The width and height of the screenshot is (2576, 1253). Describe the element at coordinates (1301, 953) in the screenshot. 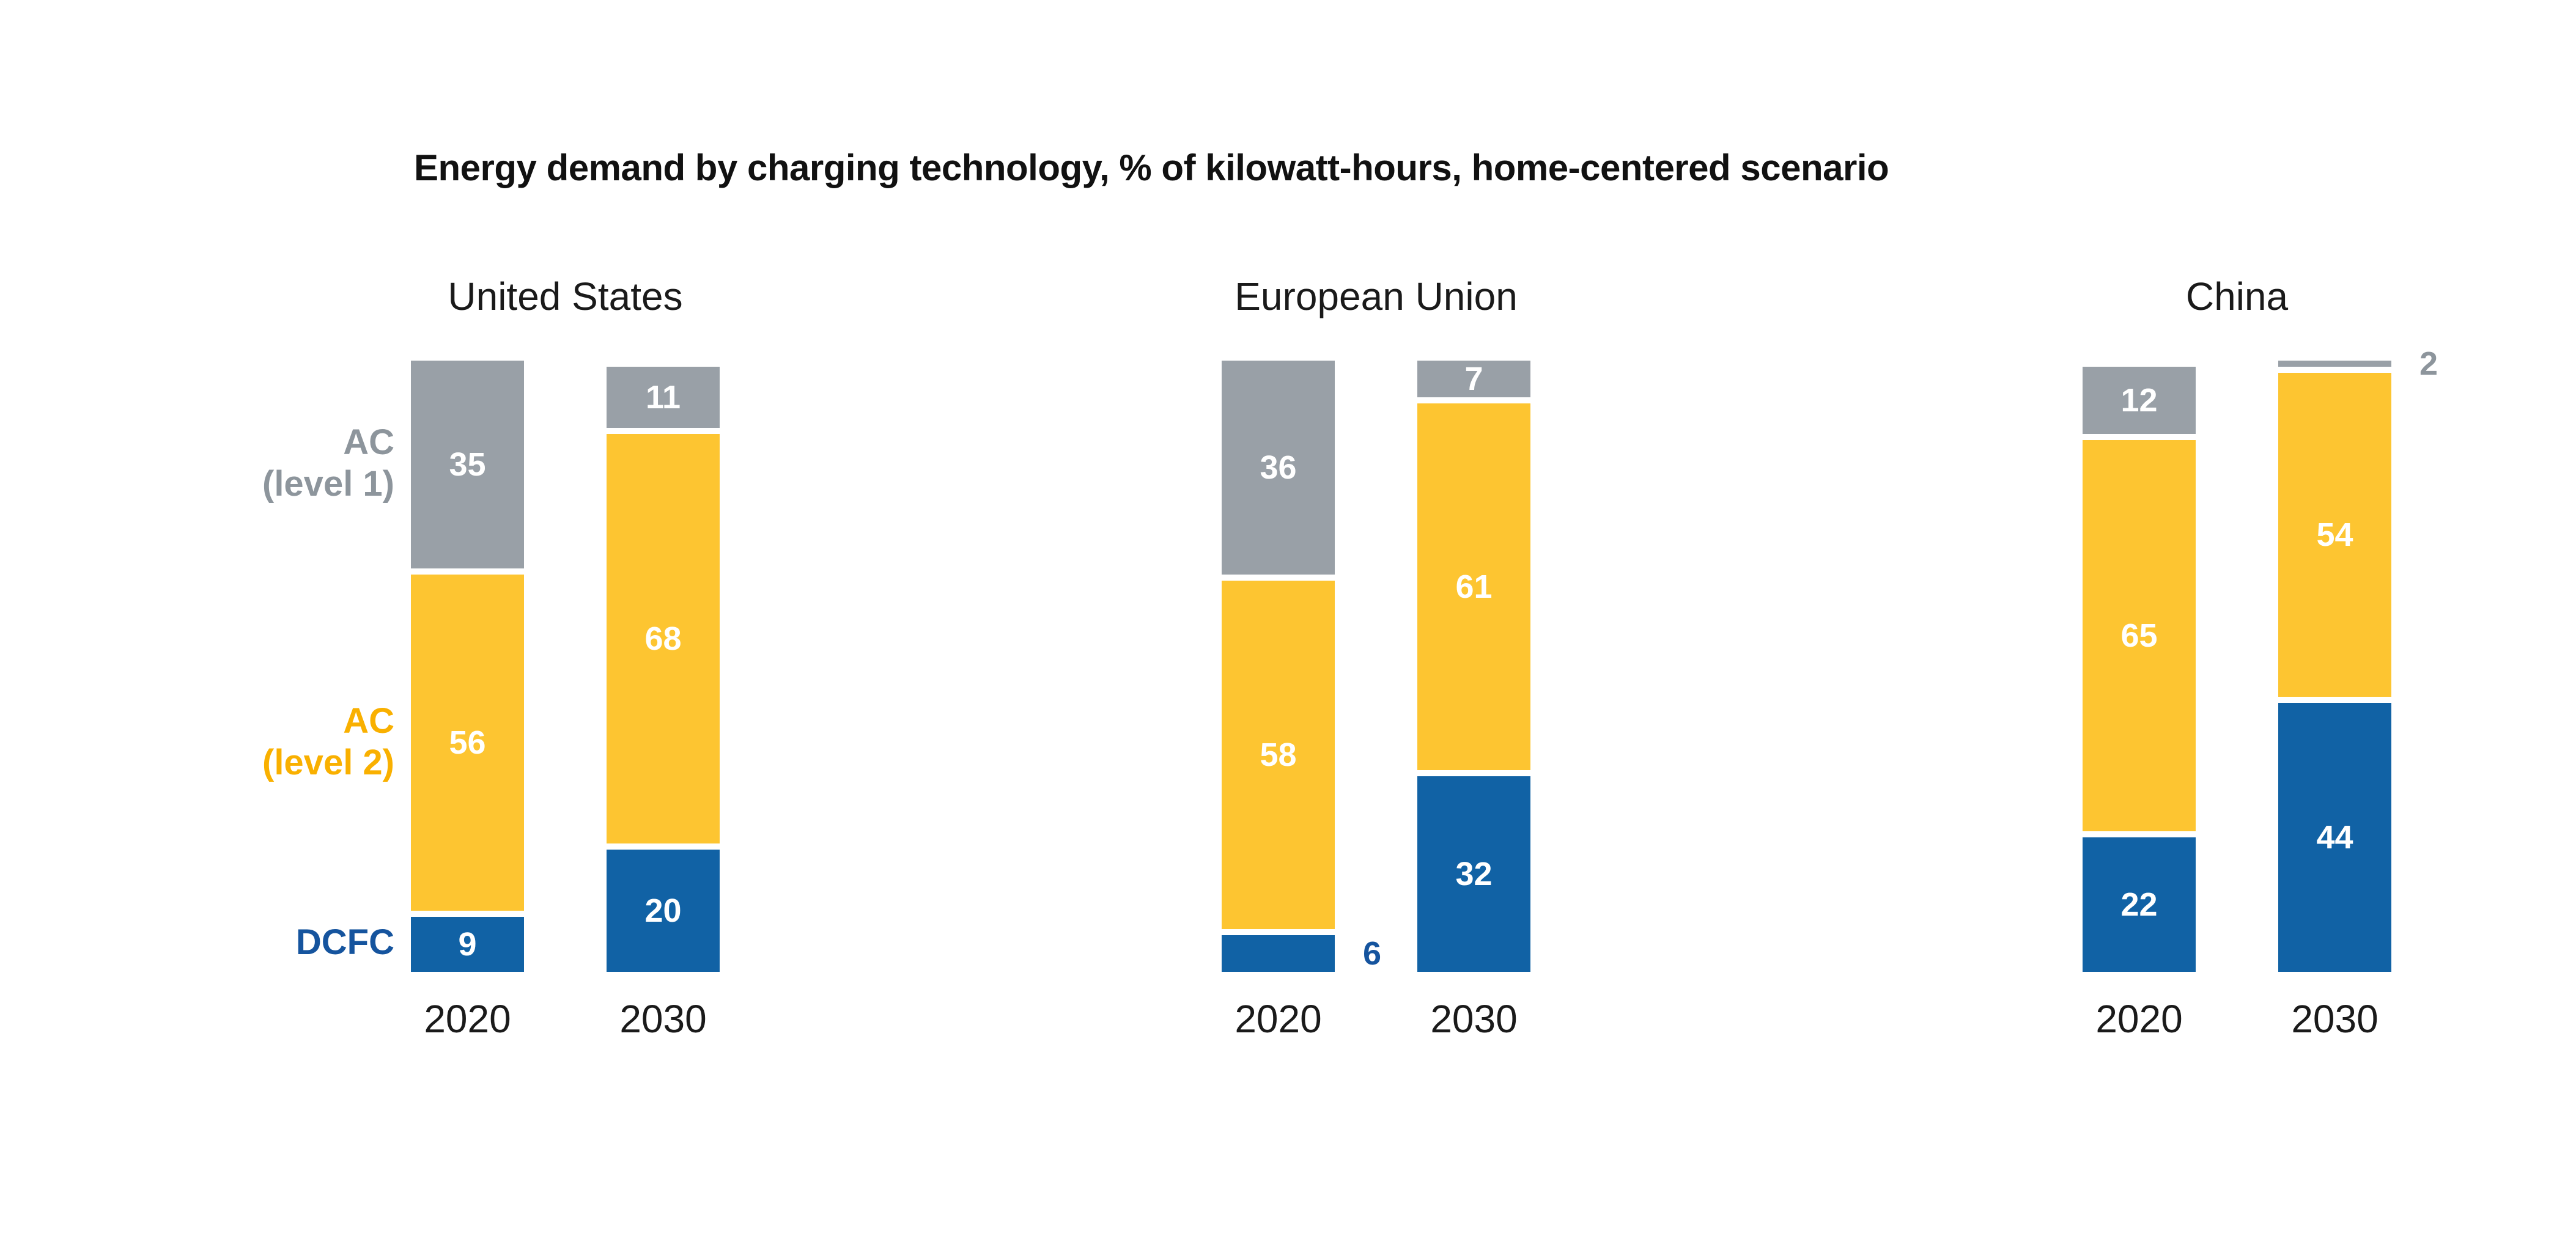

I see `bar-segment-dcfc: 6` at that location.